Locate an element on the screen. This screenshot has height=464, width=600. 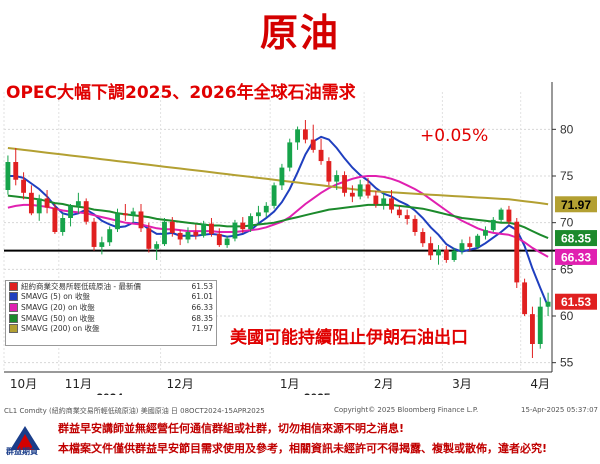
x-tick-label: 3月 is located at coordinates (462, 384).